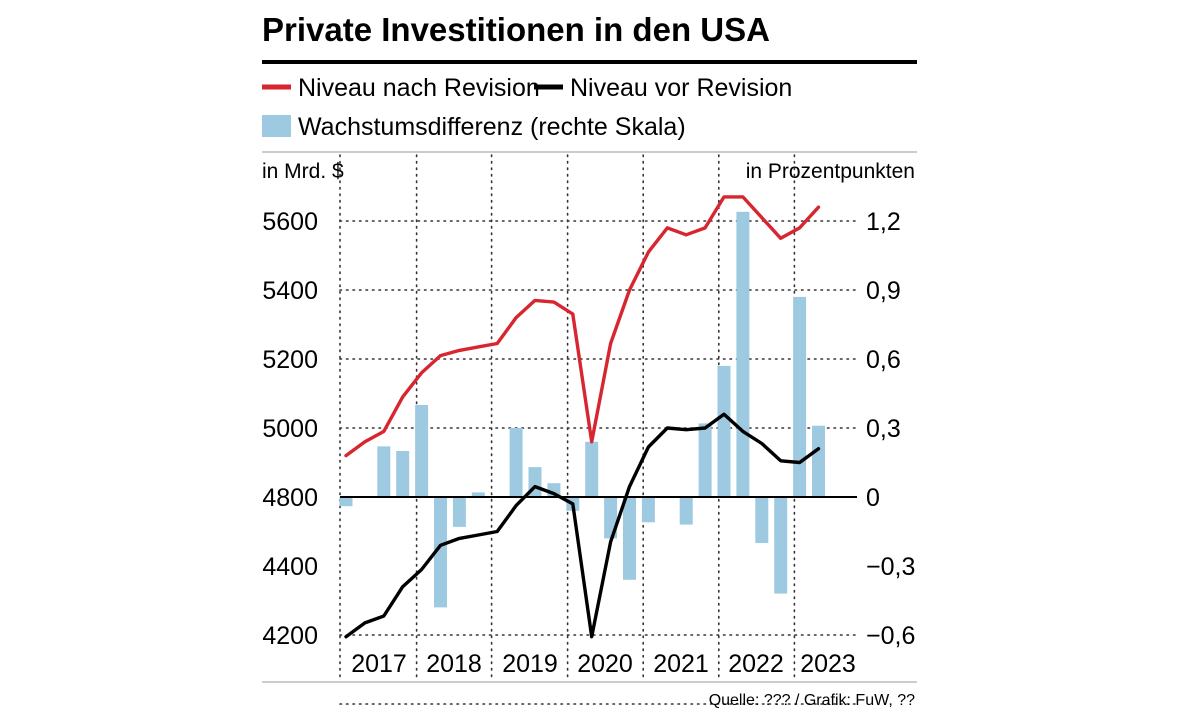 This screenshot has width=1179, height=713. Describe the element at coordinates (516, 29) in the screenshot. I see `chart-title: Private Investitionen in den USA` at that location.